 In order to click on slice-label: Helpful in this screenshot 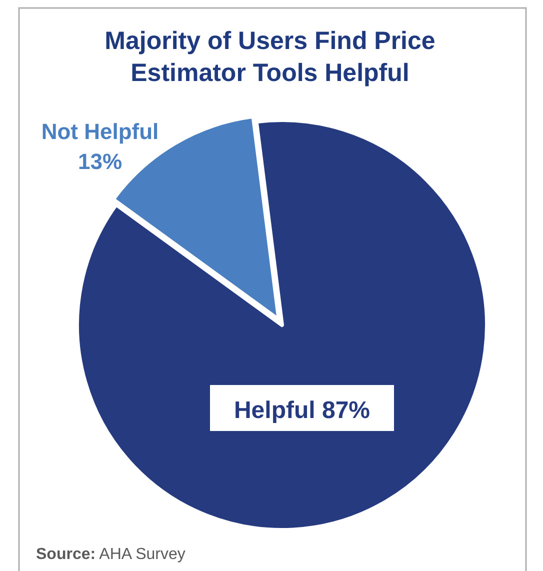, I will do `click(275, 410)`.